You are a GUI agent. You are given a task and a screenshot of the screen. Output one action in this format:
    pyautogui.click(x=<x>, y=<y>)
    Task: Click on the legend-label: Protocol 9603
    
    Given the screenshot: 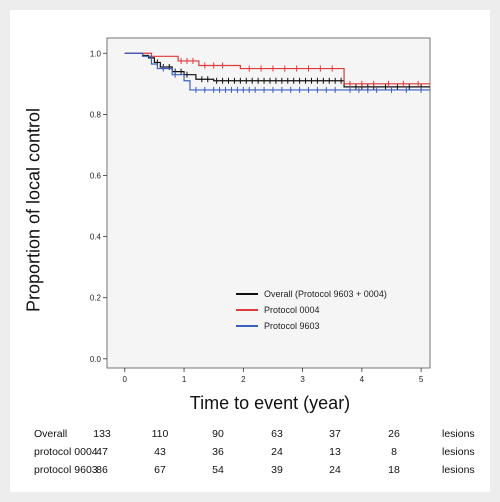 What is the action you would take?
    pyautogui.click(x=292, y=326)
    